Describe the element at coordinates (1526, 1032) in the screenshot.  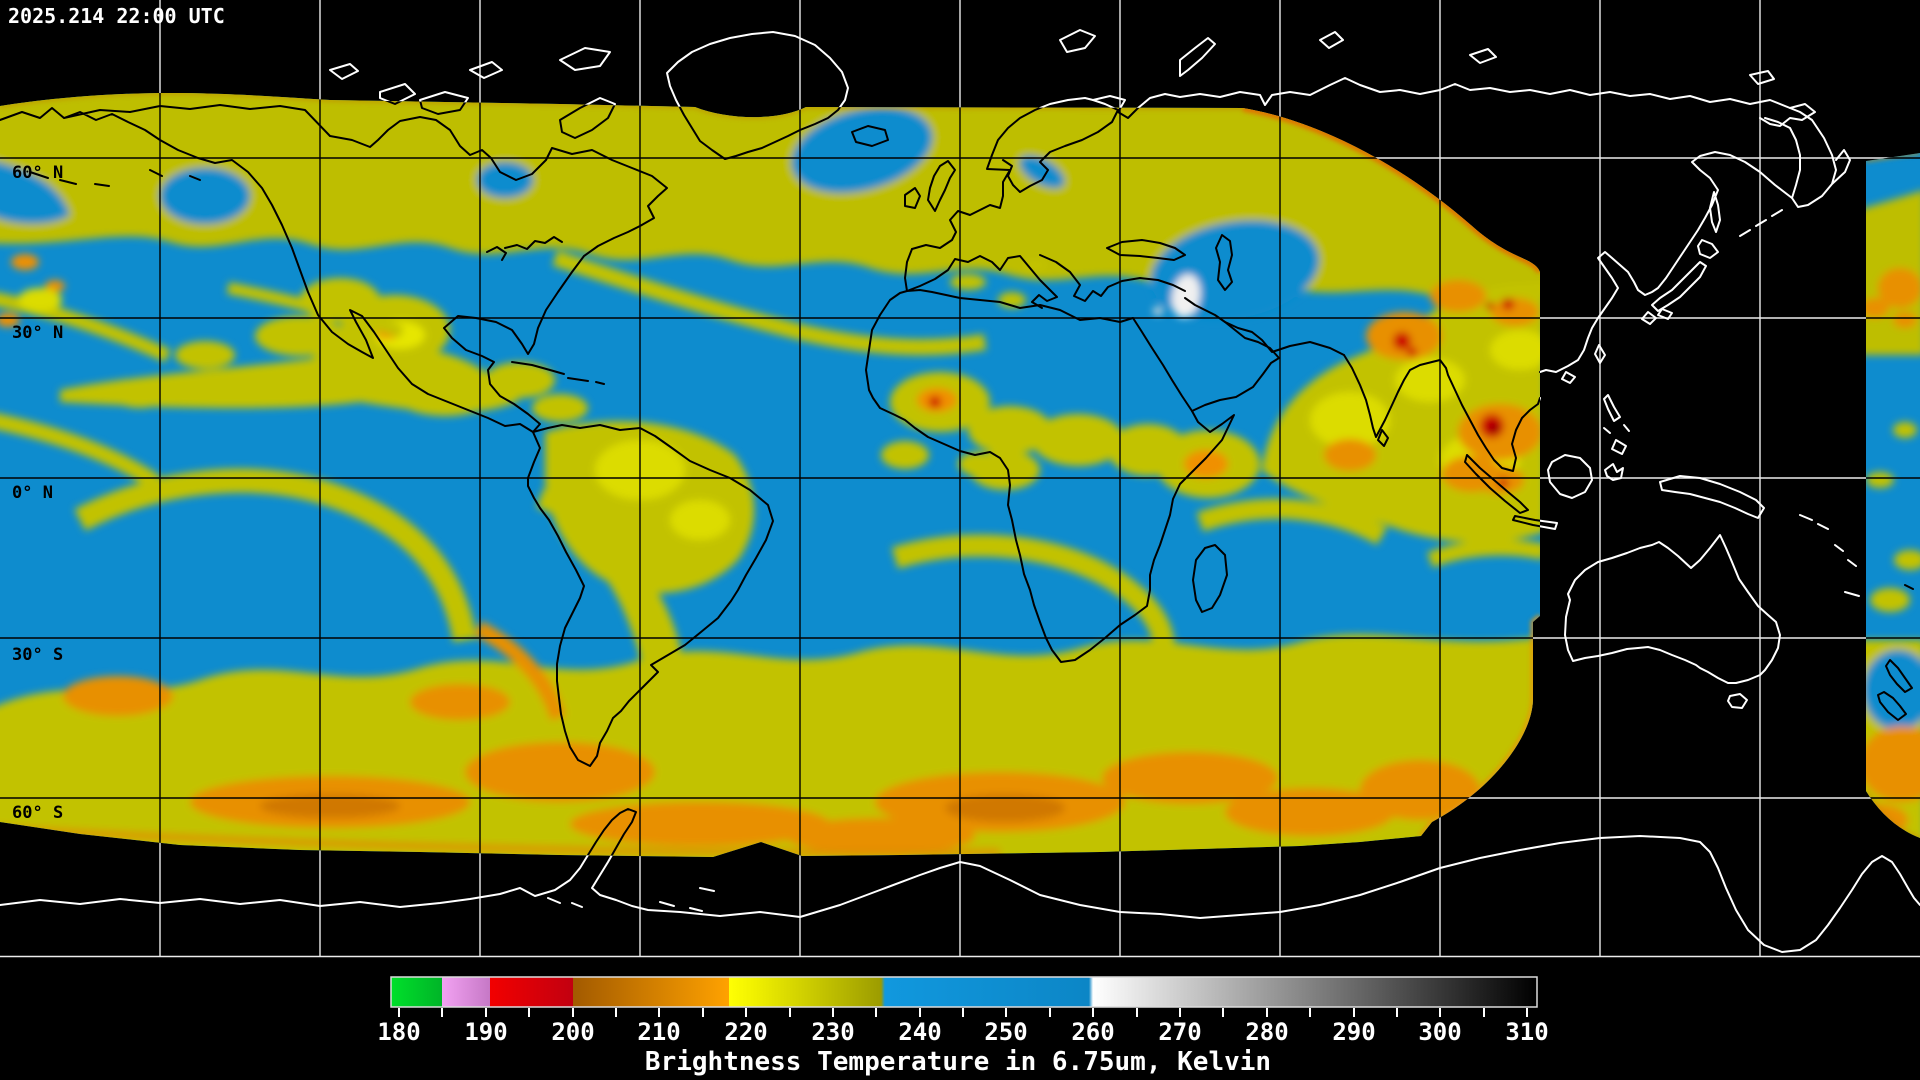
I see `tick-label: 310` at that location.